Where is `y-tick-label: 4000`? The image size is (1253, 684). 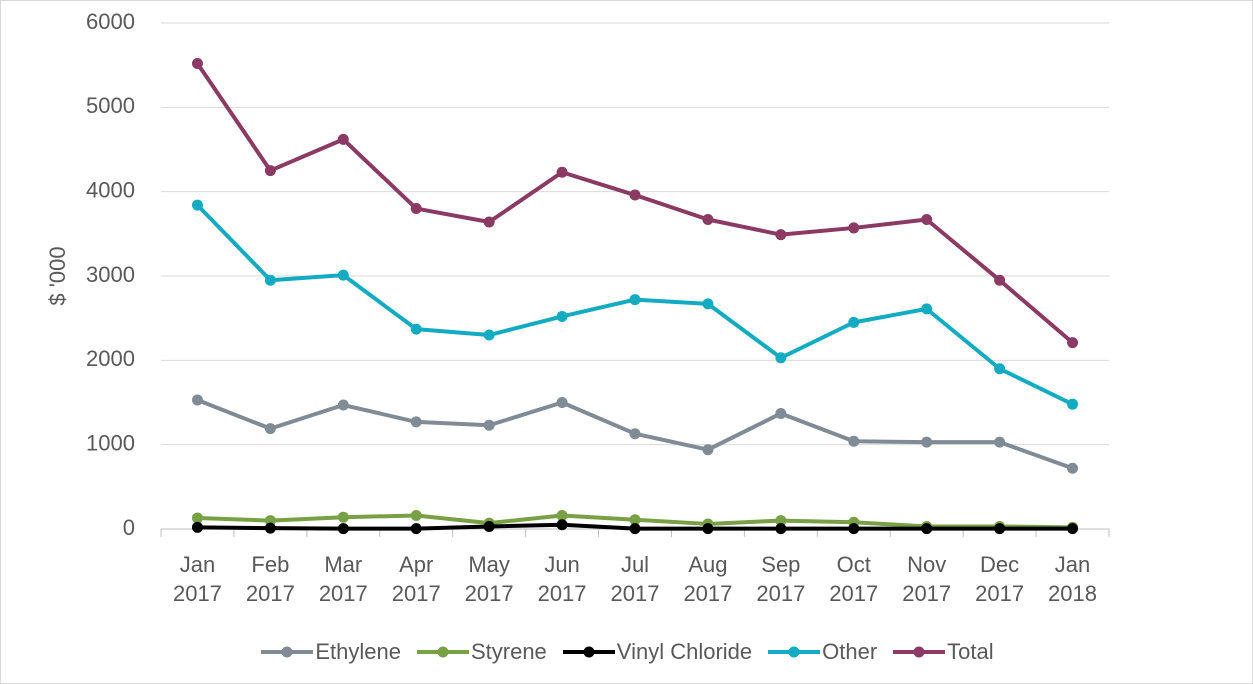 y-tick-label: 4000 is located at coordinates (110, 189).